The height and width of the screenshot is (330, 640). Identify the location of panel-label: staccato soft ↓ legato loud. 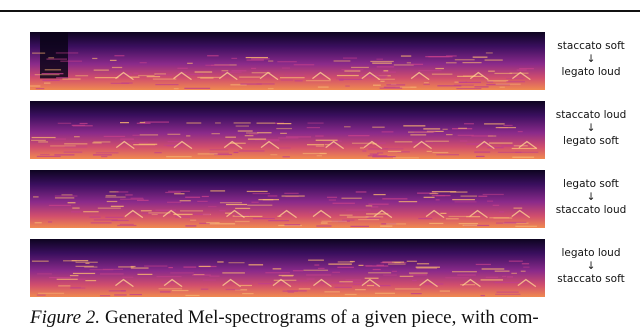
(591, 59).